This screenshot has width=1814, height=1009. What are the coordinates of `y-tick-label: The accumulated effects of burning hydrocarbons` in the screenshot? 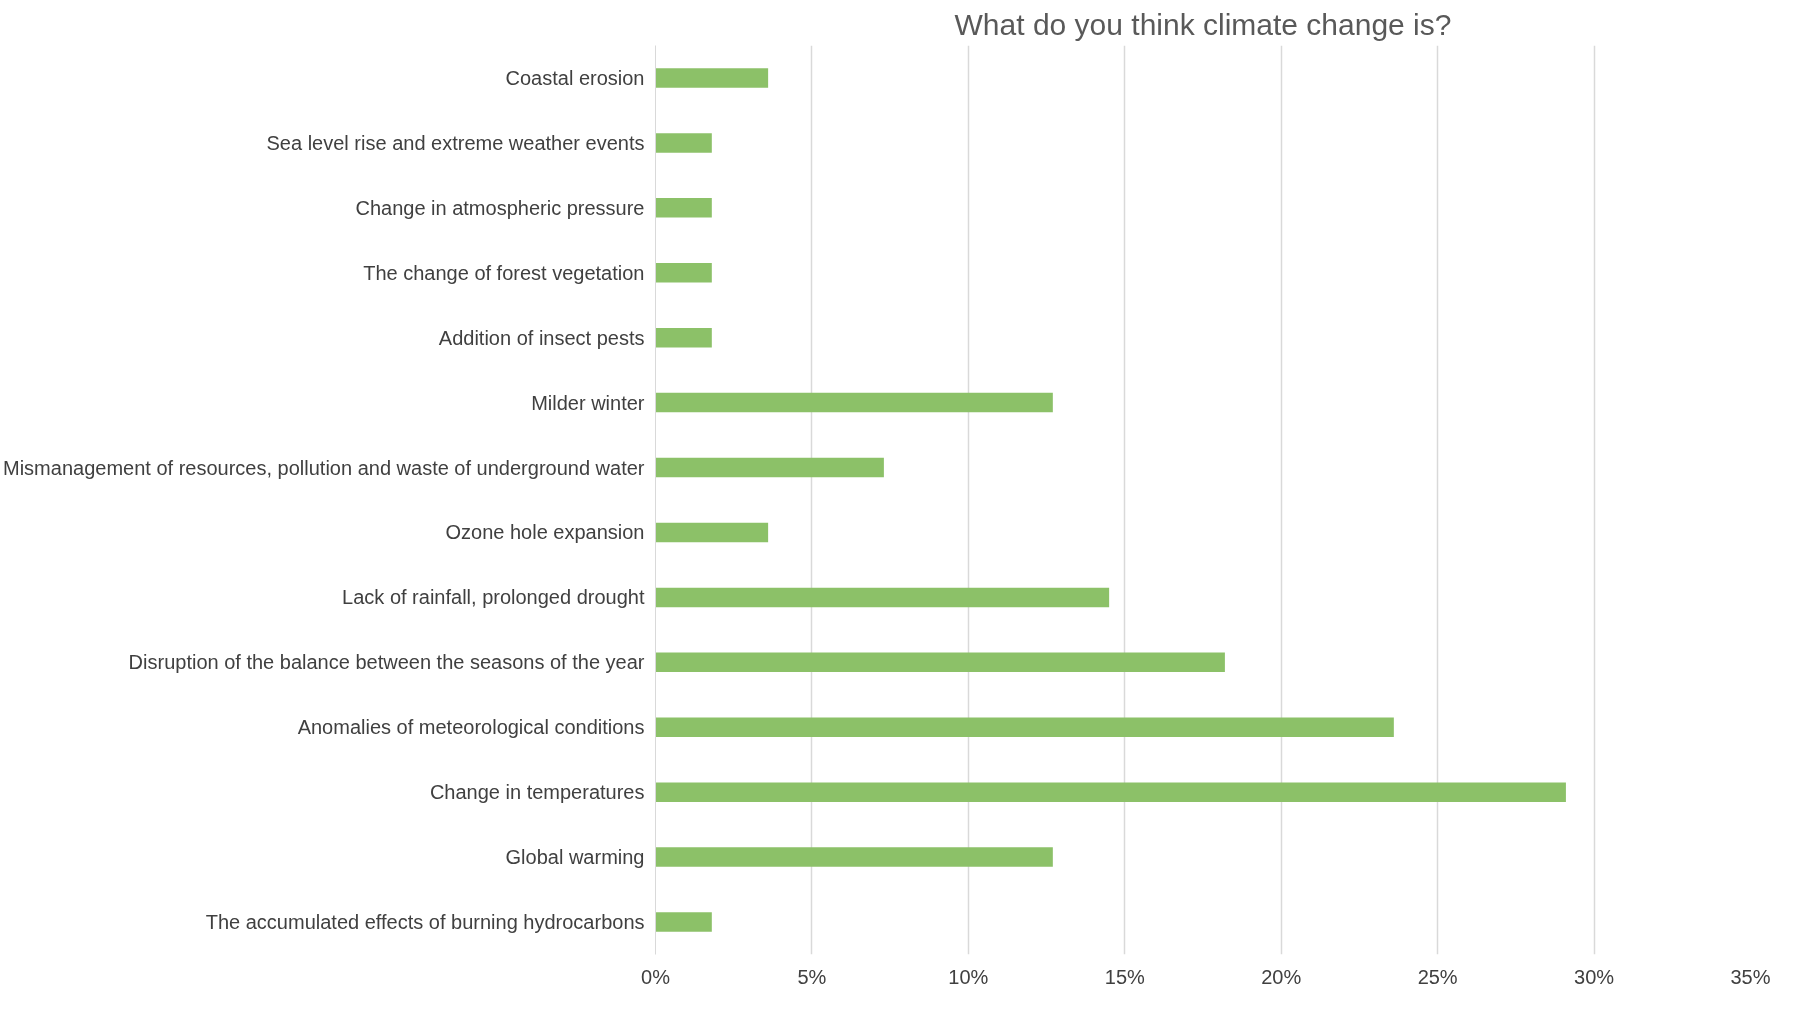 It's located at (425, 922).